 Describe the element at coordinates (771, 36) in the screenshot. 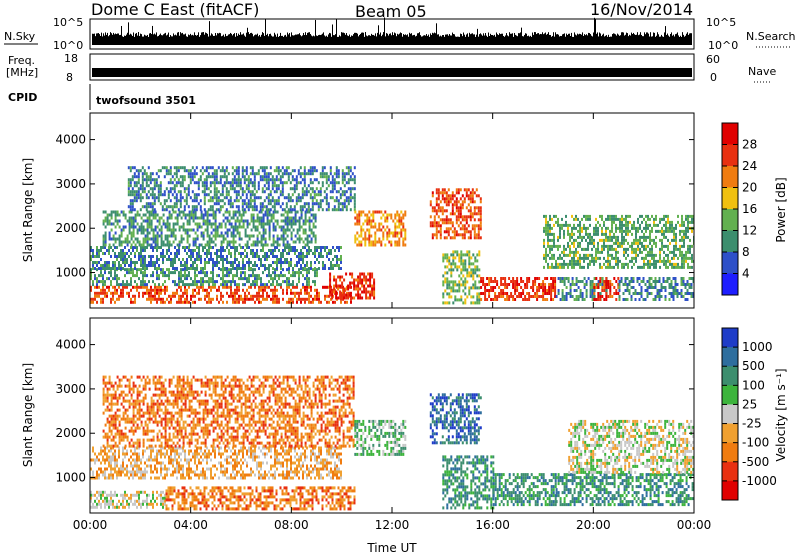

I see `nsearch-label: N.Search` at that location.